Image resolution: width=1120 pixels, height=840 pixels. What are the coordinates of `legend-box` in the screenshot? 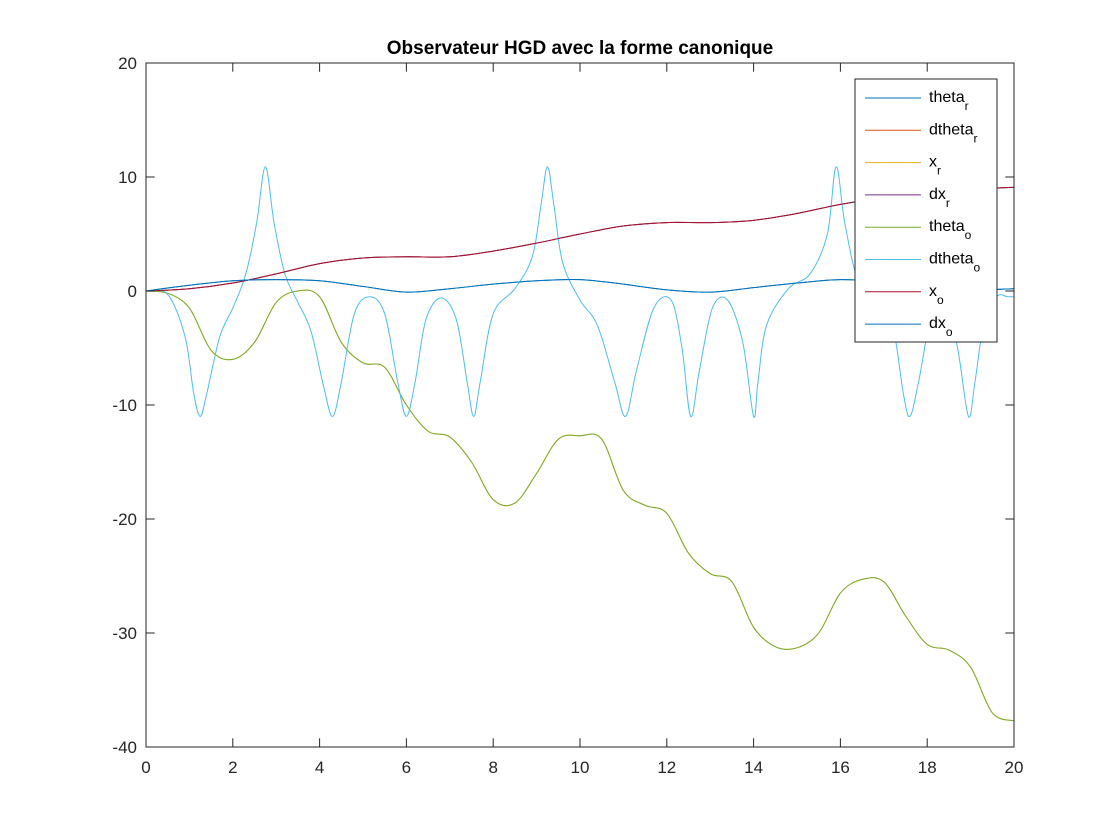 It's located at (926, 210).